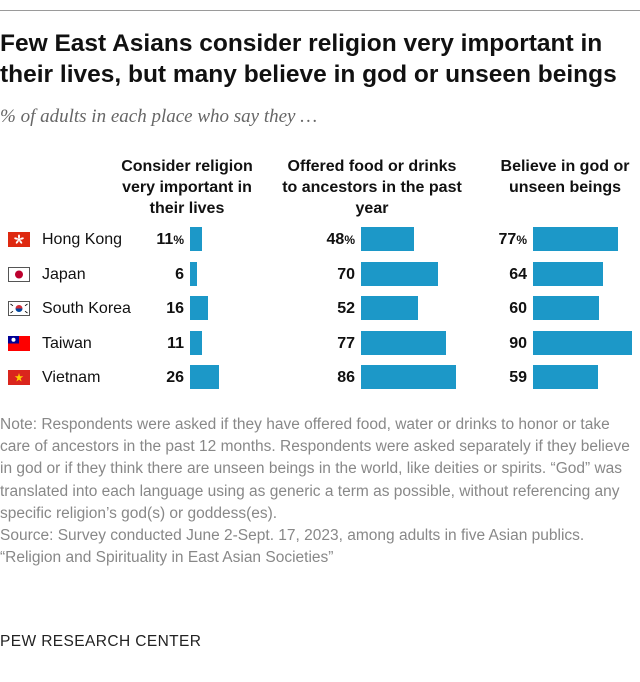 The image size is (640, 682). I want to click on value-number: 26, so click(175, 377).